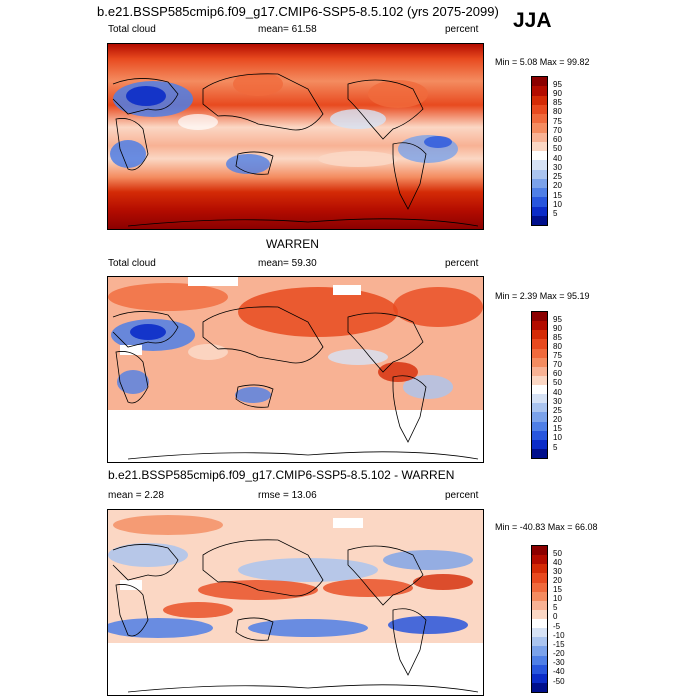  What do you see at coordinates (557, 121) in the screenshot?
I see `panel1-tick: 75` at bounding box center [557, 121].